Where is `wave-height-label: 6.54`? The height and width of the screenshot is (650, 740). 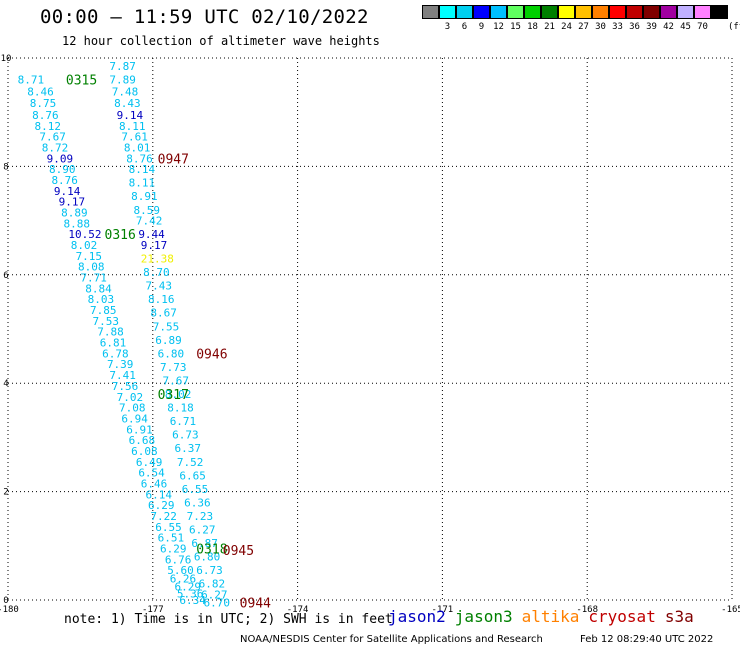
wave-height-label: 6.54 is located at coordinates (151, 473).